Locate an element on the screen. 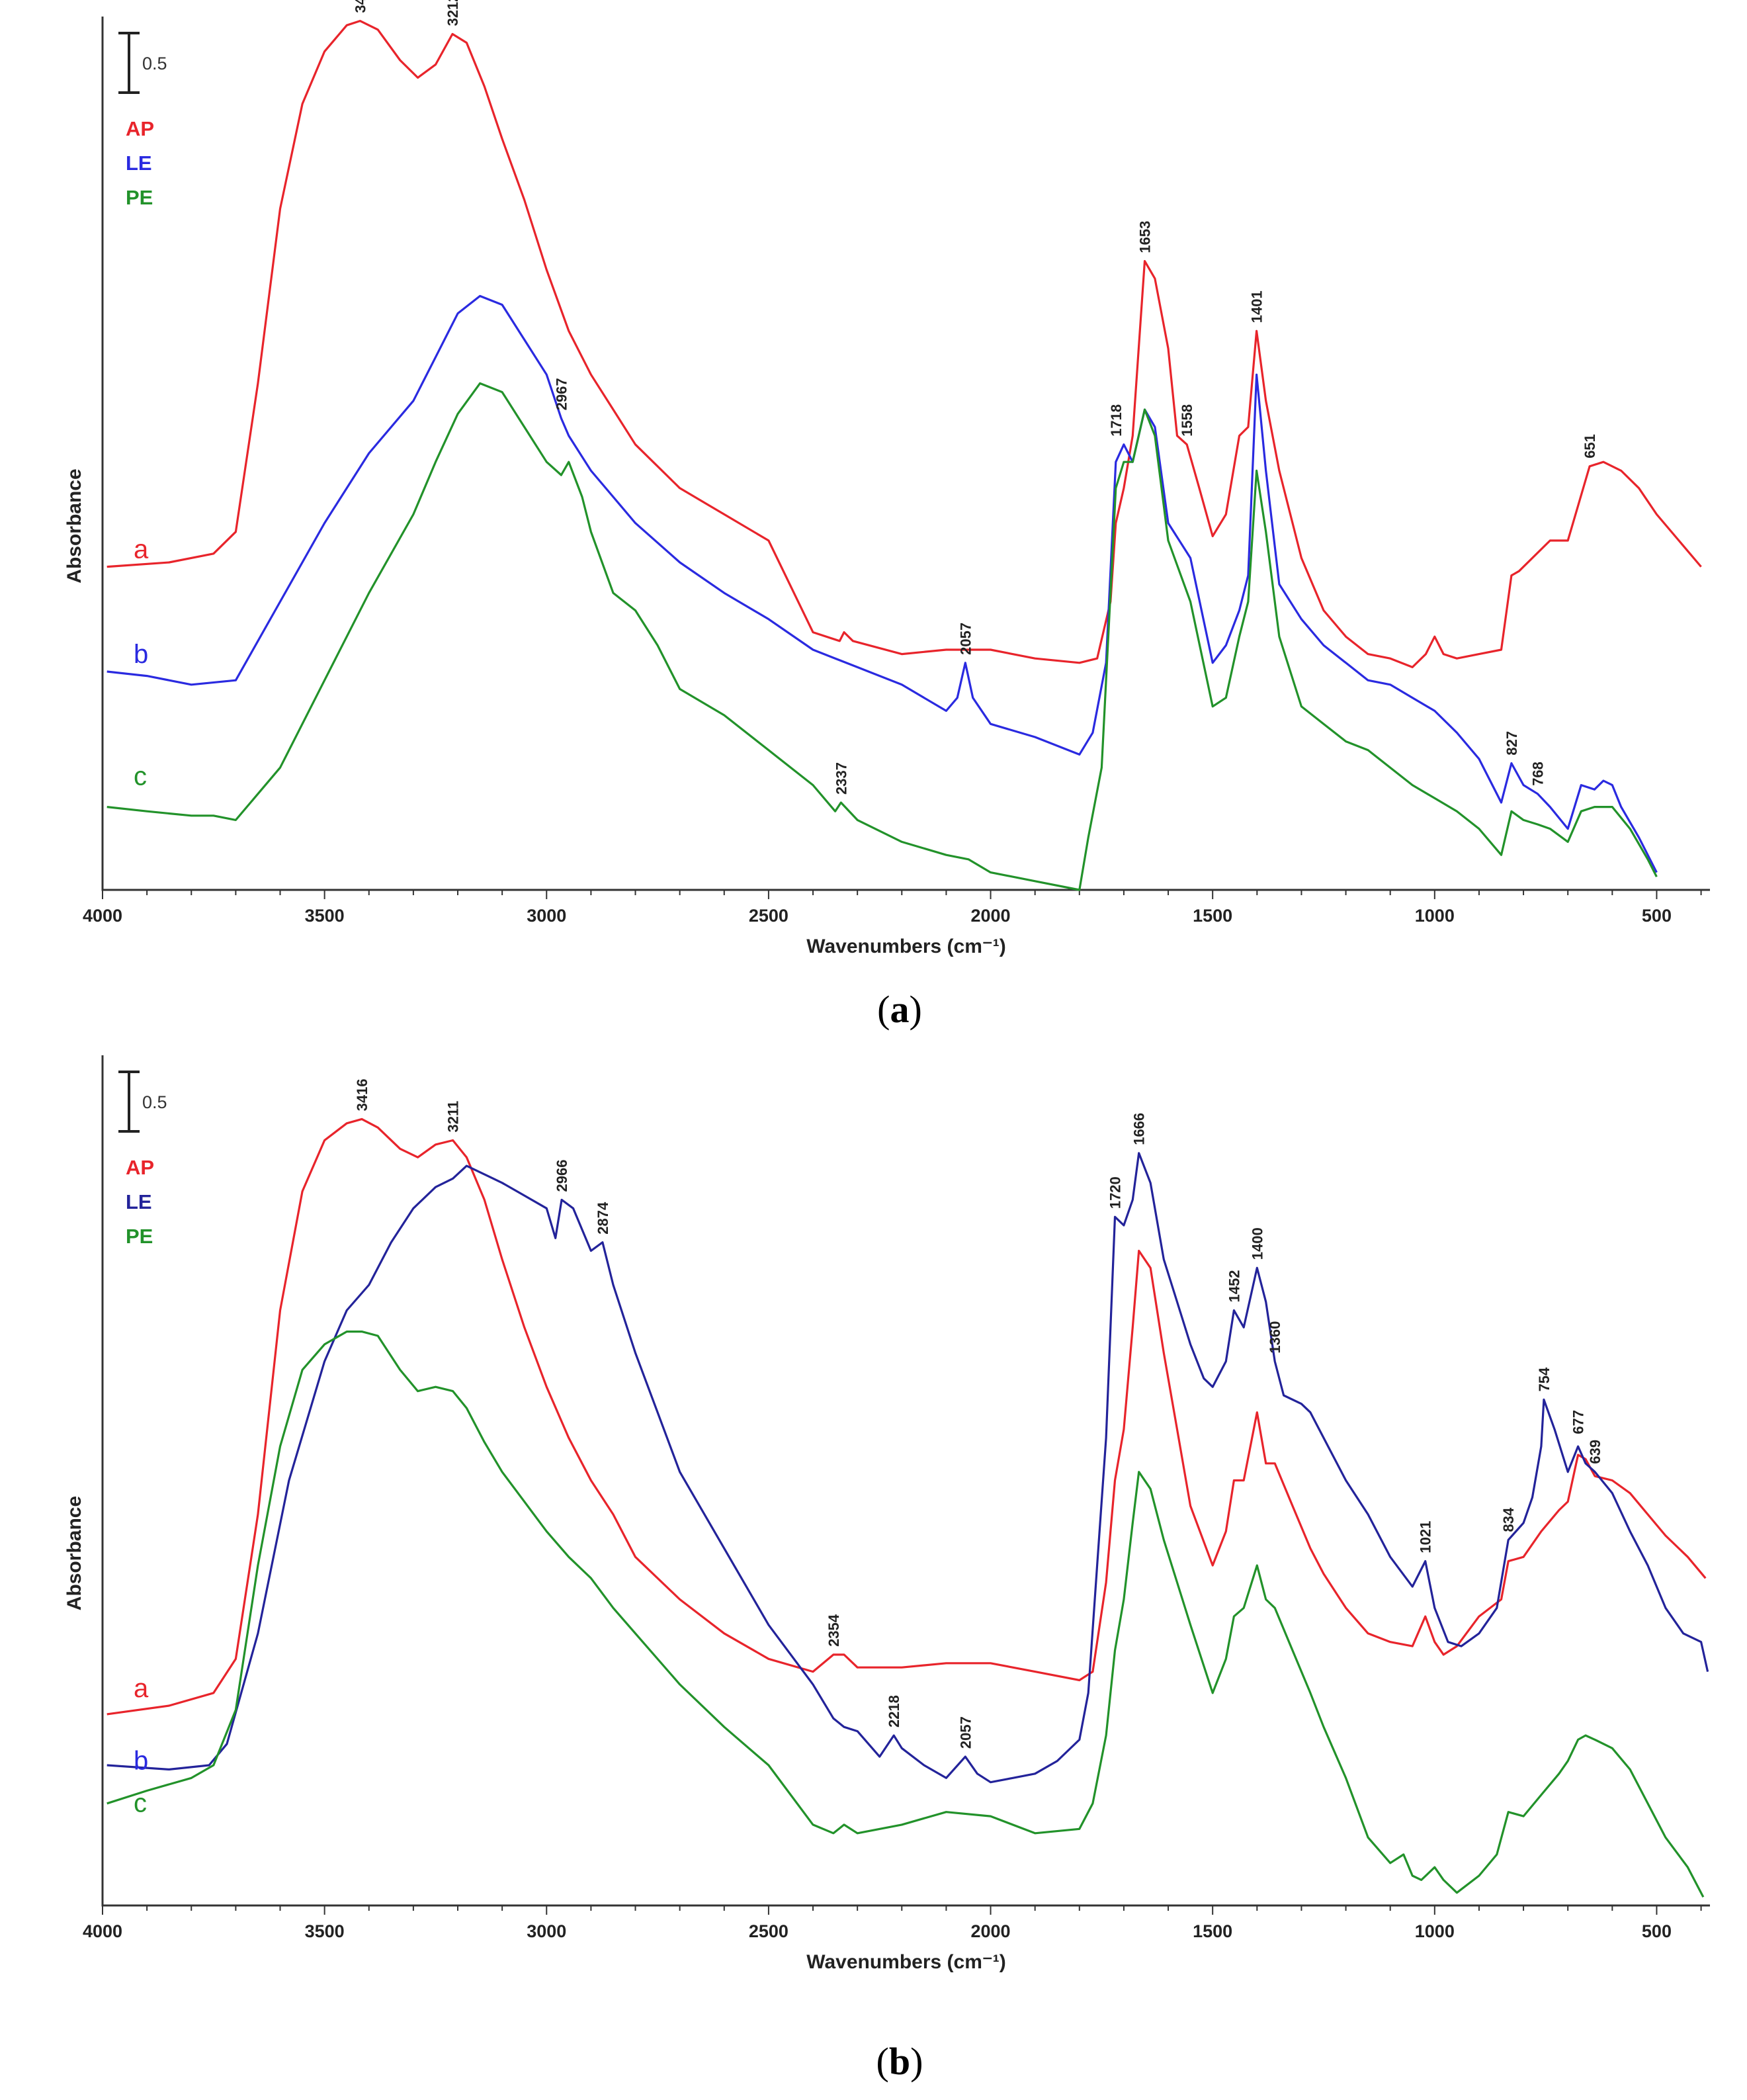 This screenshot has width=1747, height=2100. peak-label-639: 639 is located at coordinates (1595, 1452).